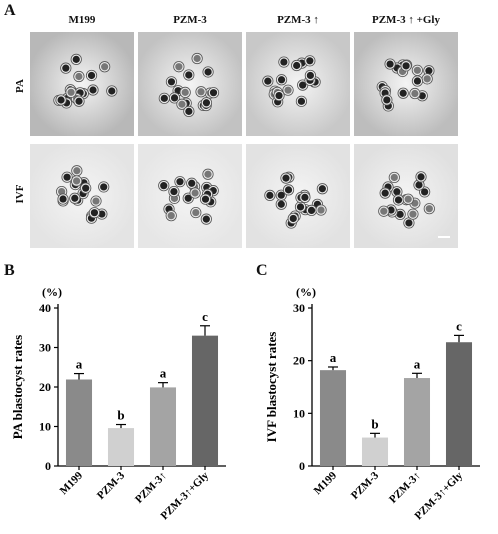 This screenshot has height=534, width=498. Describe the element at coordinates (111, 485) in the screenshot. I see `pa-chart-x-tick-label: PZM-3` at that location.